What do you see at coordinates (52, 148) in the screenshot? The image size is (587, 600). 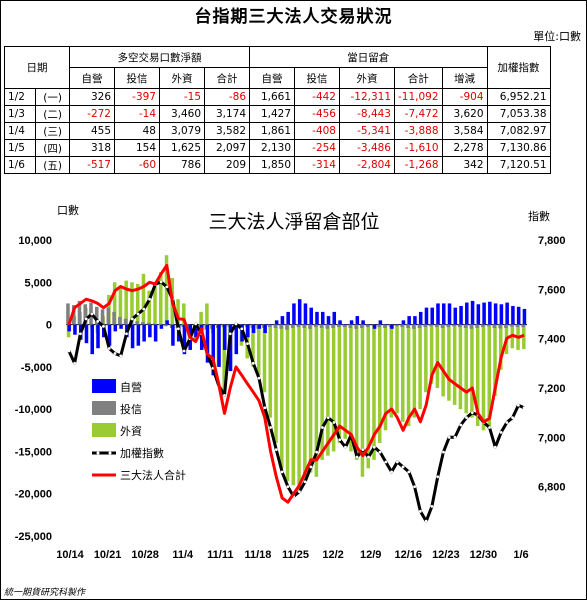 I see `row-weekday: (四)` at bounding box center [52, 148].